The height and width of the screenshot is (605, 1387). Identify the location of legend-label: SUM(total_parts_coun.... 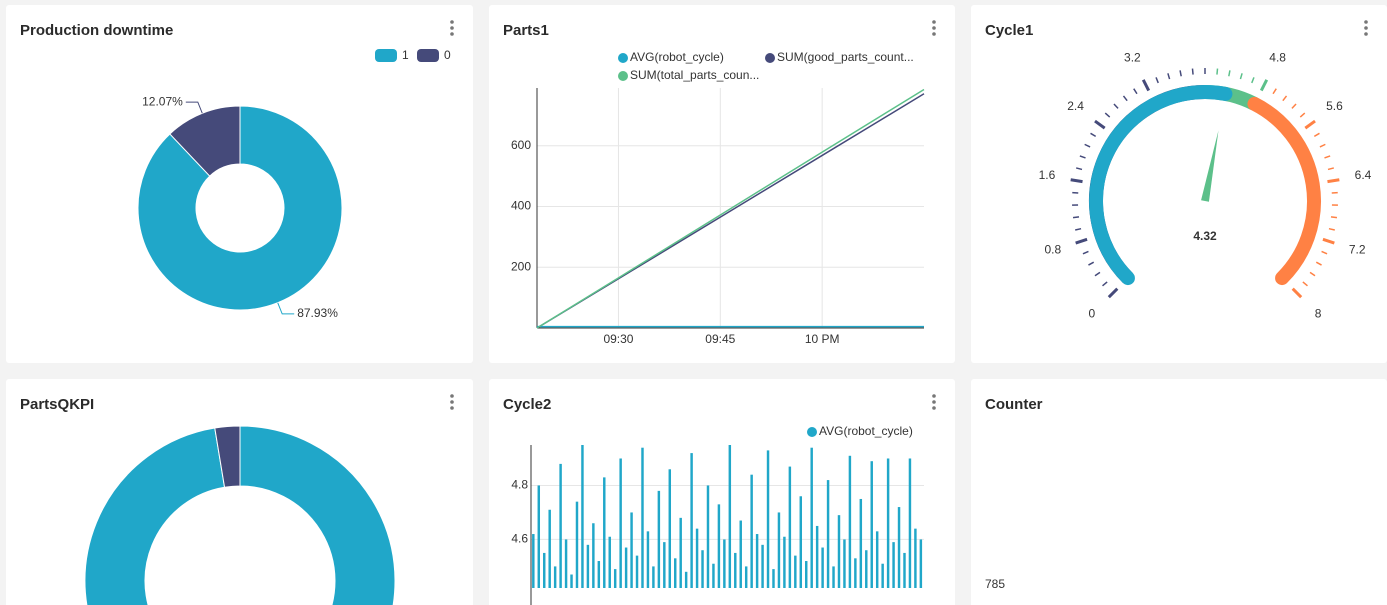
(694, 75).